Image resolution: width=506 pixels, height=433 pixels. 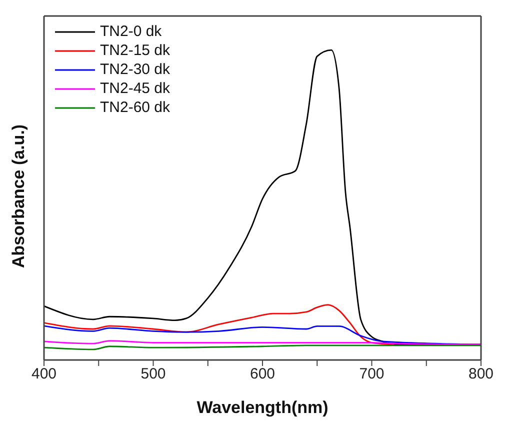 I want to click on legend-label: TN2-30 dk, so click(x=135, y=69).